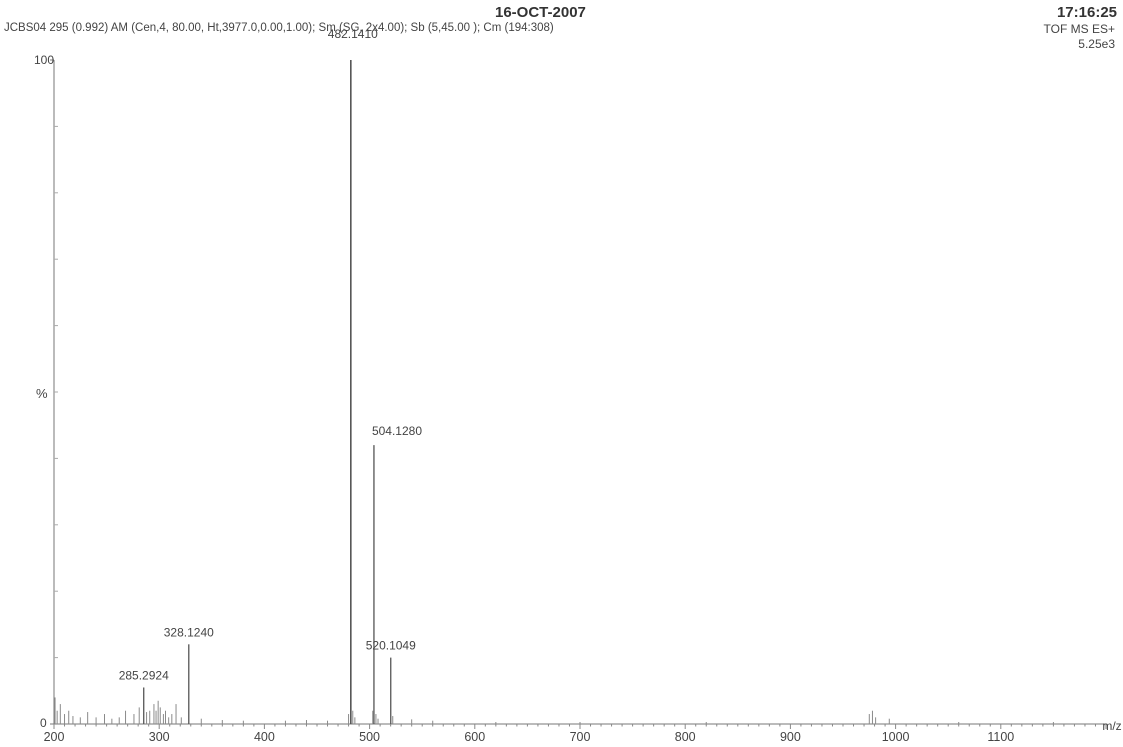 The height and width of the screenshot is (747, 1123). What do you see at coordinates (896, 737) in the screenshot?
I see `x-tick-label: 1000` at bounding box center [896, 737].